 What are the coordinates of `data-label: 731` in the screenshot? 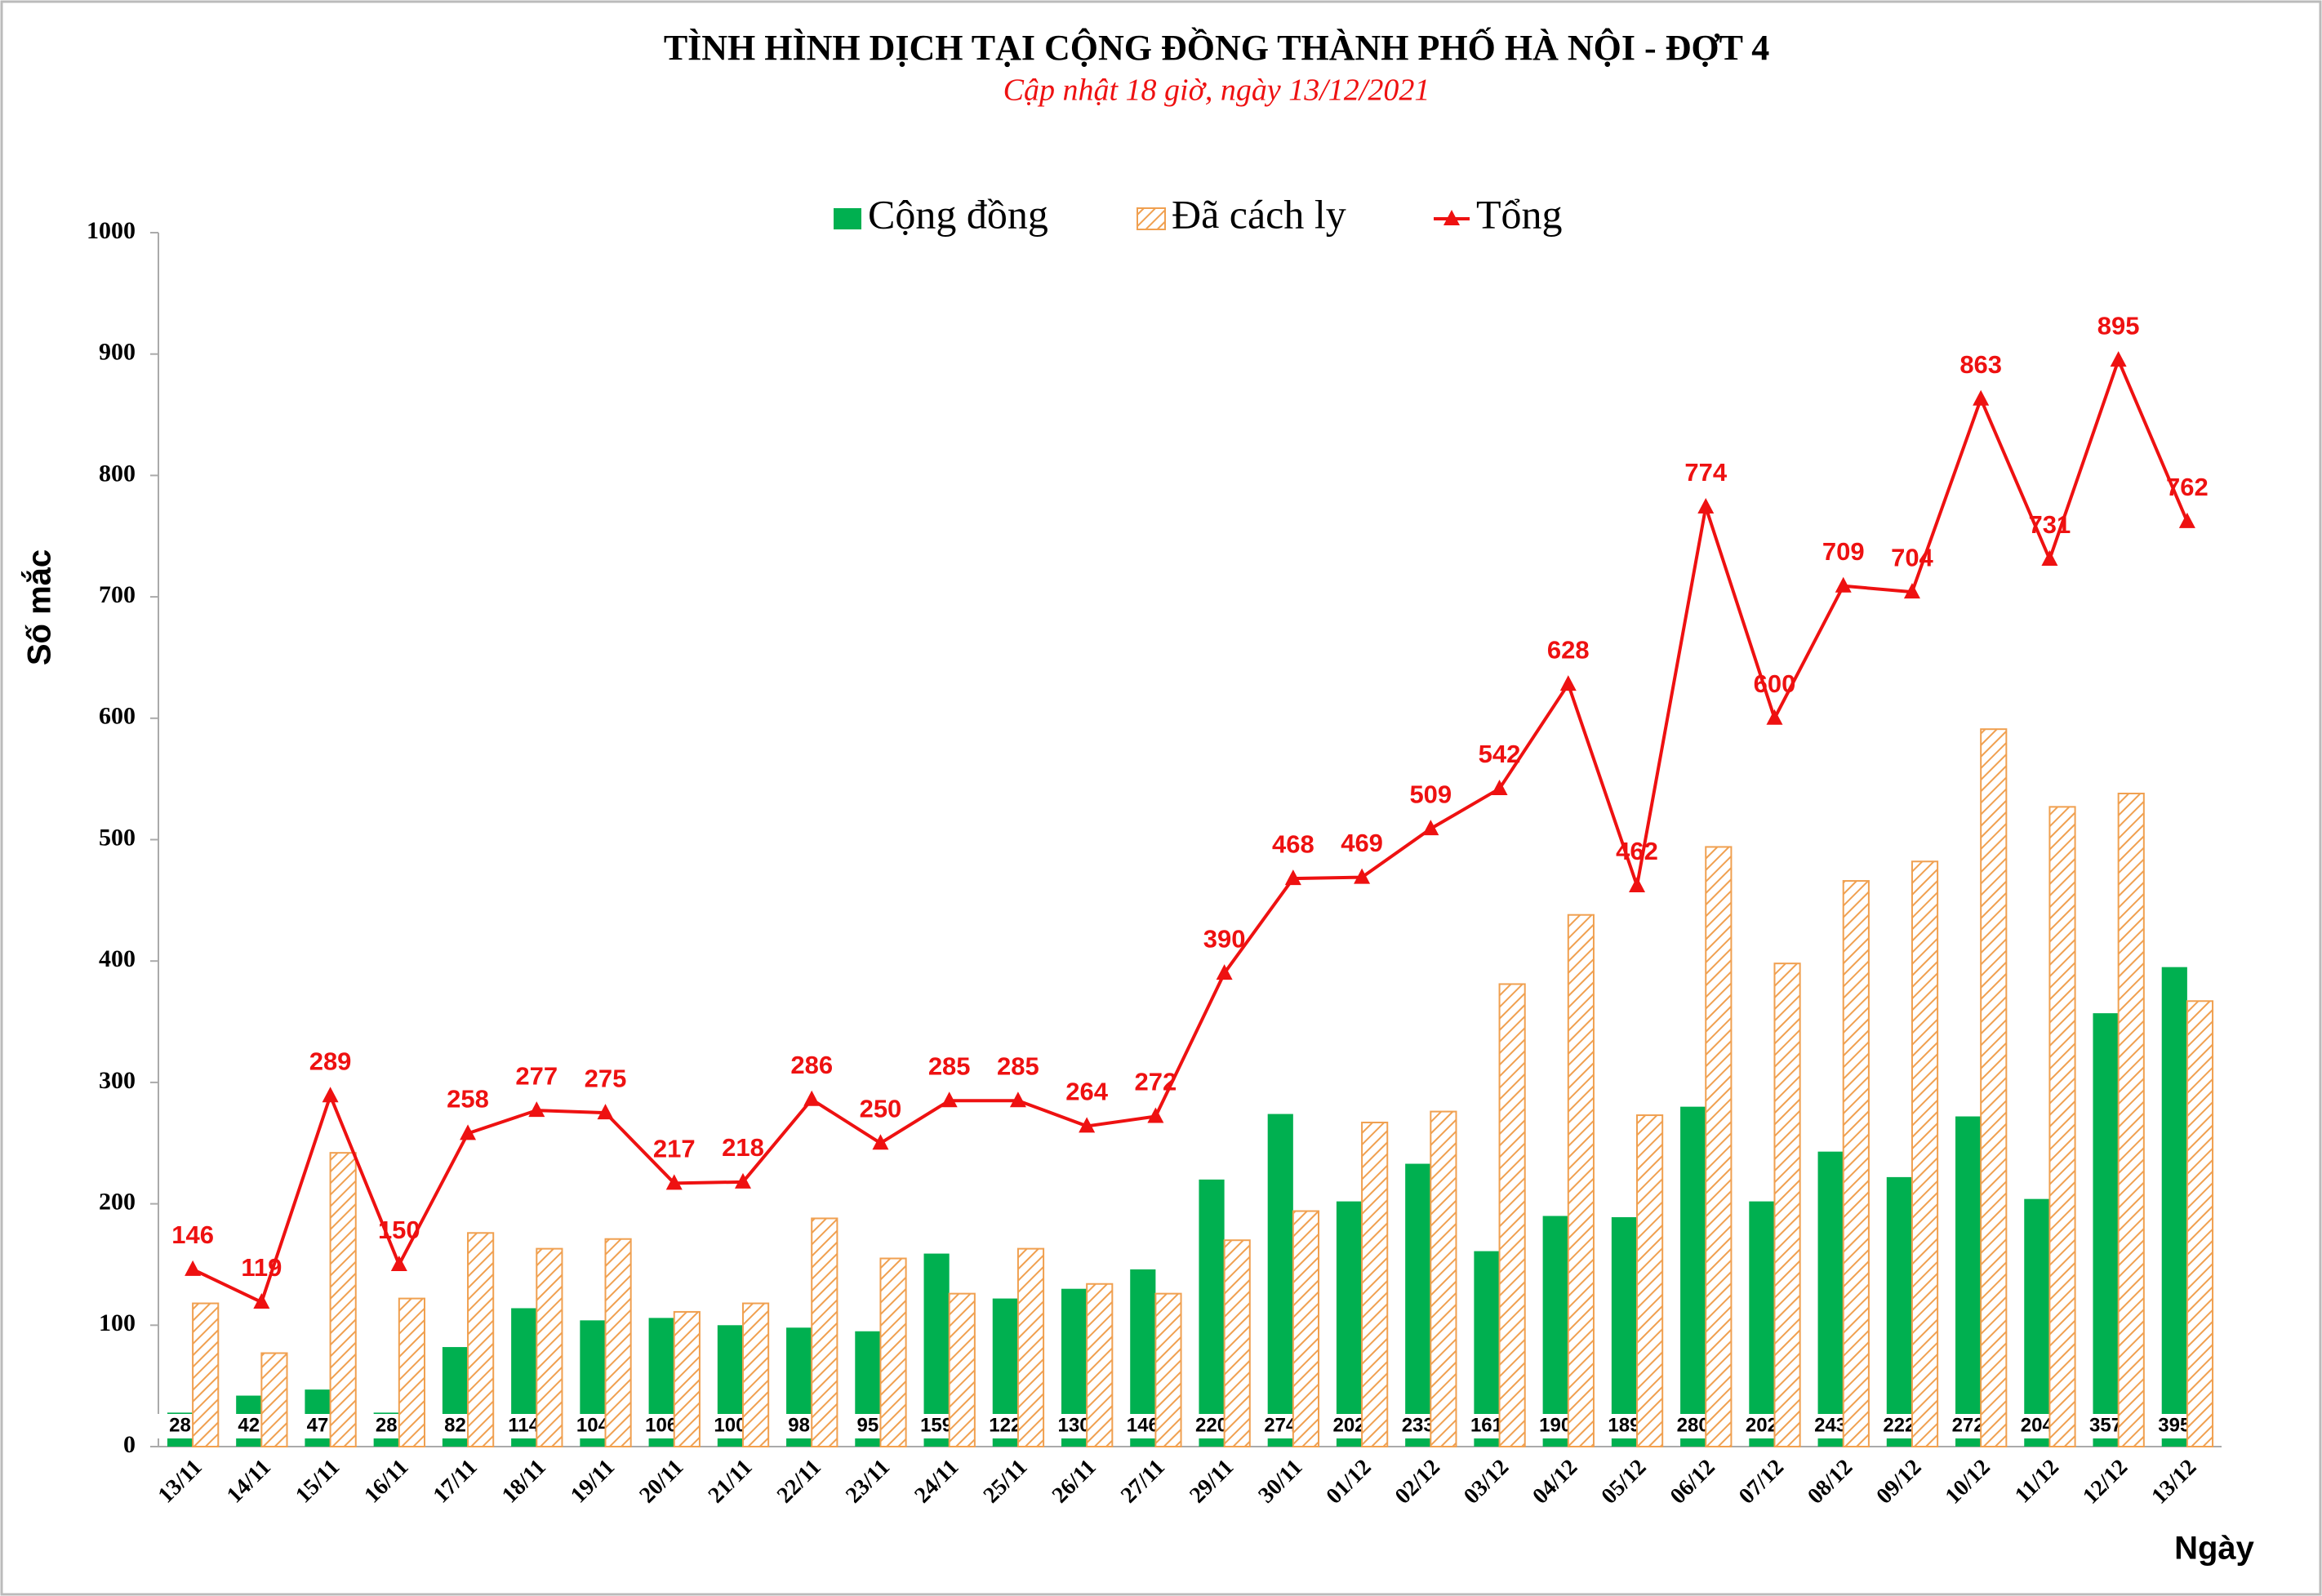 It's located at (2050, 524).